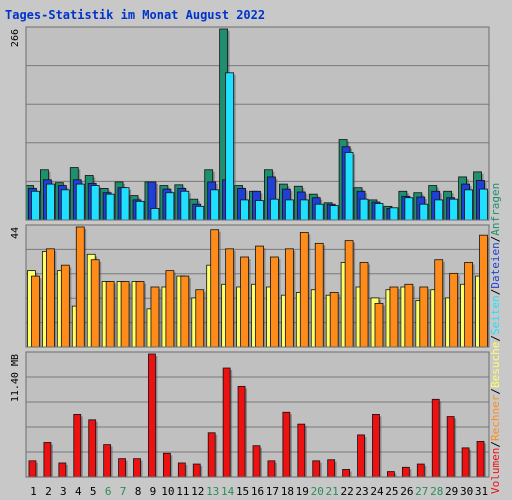 The image size is (512, 500). What do you see at coordinates (409, 208) in the screenshot?
I see `bar-requests-seiten-26-fill` at bounding box center [409, 208].